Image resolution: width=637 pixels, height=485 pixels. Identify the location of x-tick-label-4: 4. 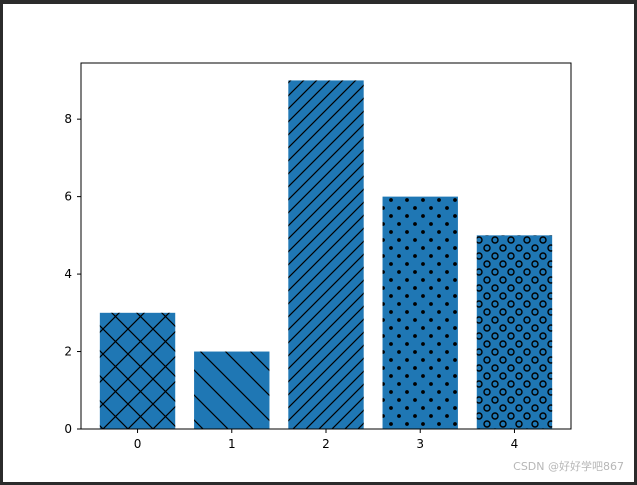
(515, 444).